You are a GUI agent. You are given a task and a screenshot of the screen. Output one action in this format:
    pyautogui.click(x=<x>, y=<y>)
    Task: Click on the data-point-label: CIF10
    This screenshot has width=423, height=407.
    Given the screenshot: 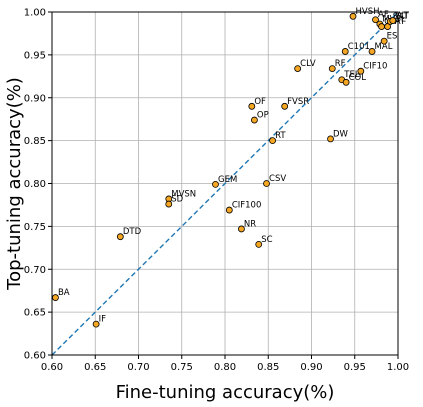 What is the action you would take?
    pyautogui.click(x=375, y=67)
    